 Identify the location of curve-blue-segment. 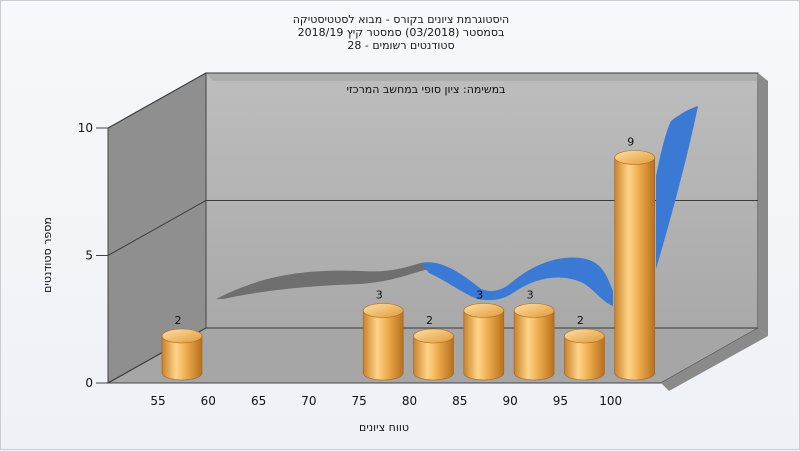
(517, 281).